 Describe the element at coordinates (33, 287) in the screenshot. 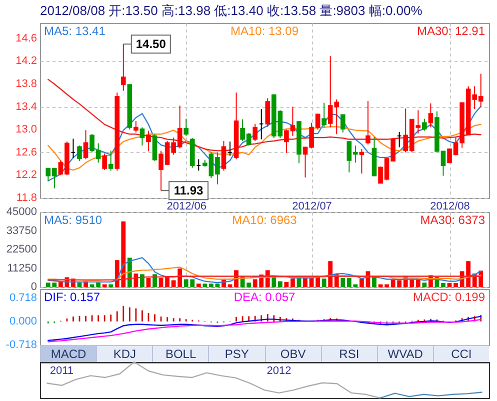

I see `y-tick-label: 0` at that location.